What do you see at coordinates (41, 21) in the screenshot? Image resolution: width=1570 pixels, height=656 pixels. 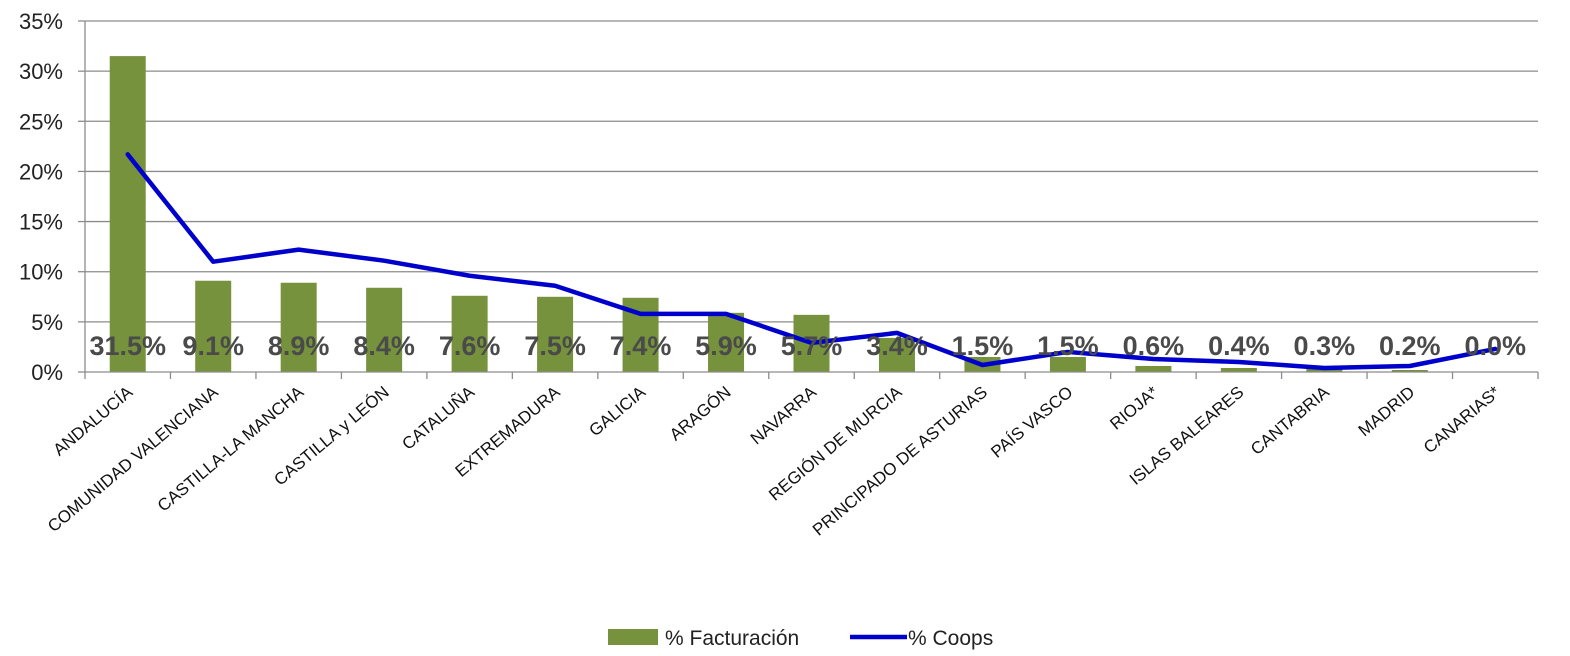 I see `y-tick-label: 35%` at bounding box center [41, 21].